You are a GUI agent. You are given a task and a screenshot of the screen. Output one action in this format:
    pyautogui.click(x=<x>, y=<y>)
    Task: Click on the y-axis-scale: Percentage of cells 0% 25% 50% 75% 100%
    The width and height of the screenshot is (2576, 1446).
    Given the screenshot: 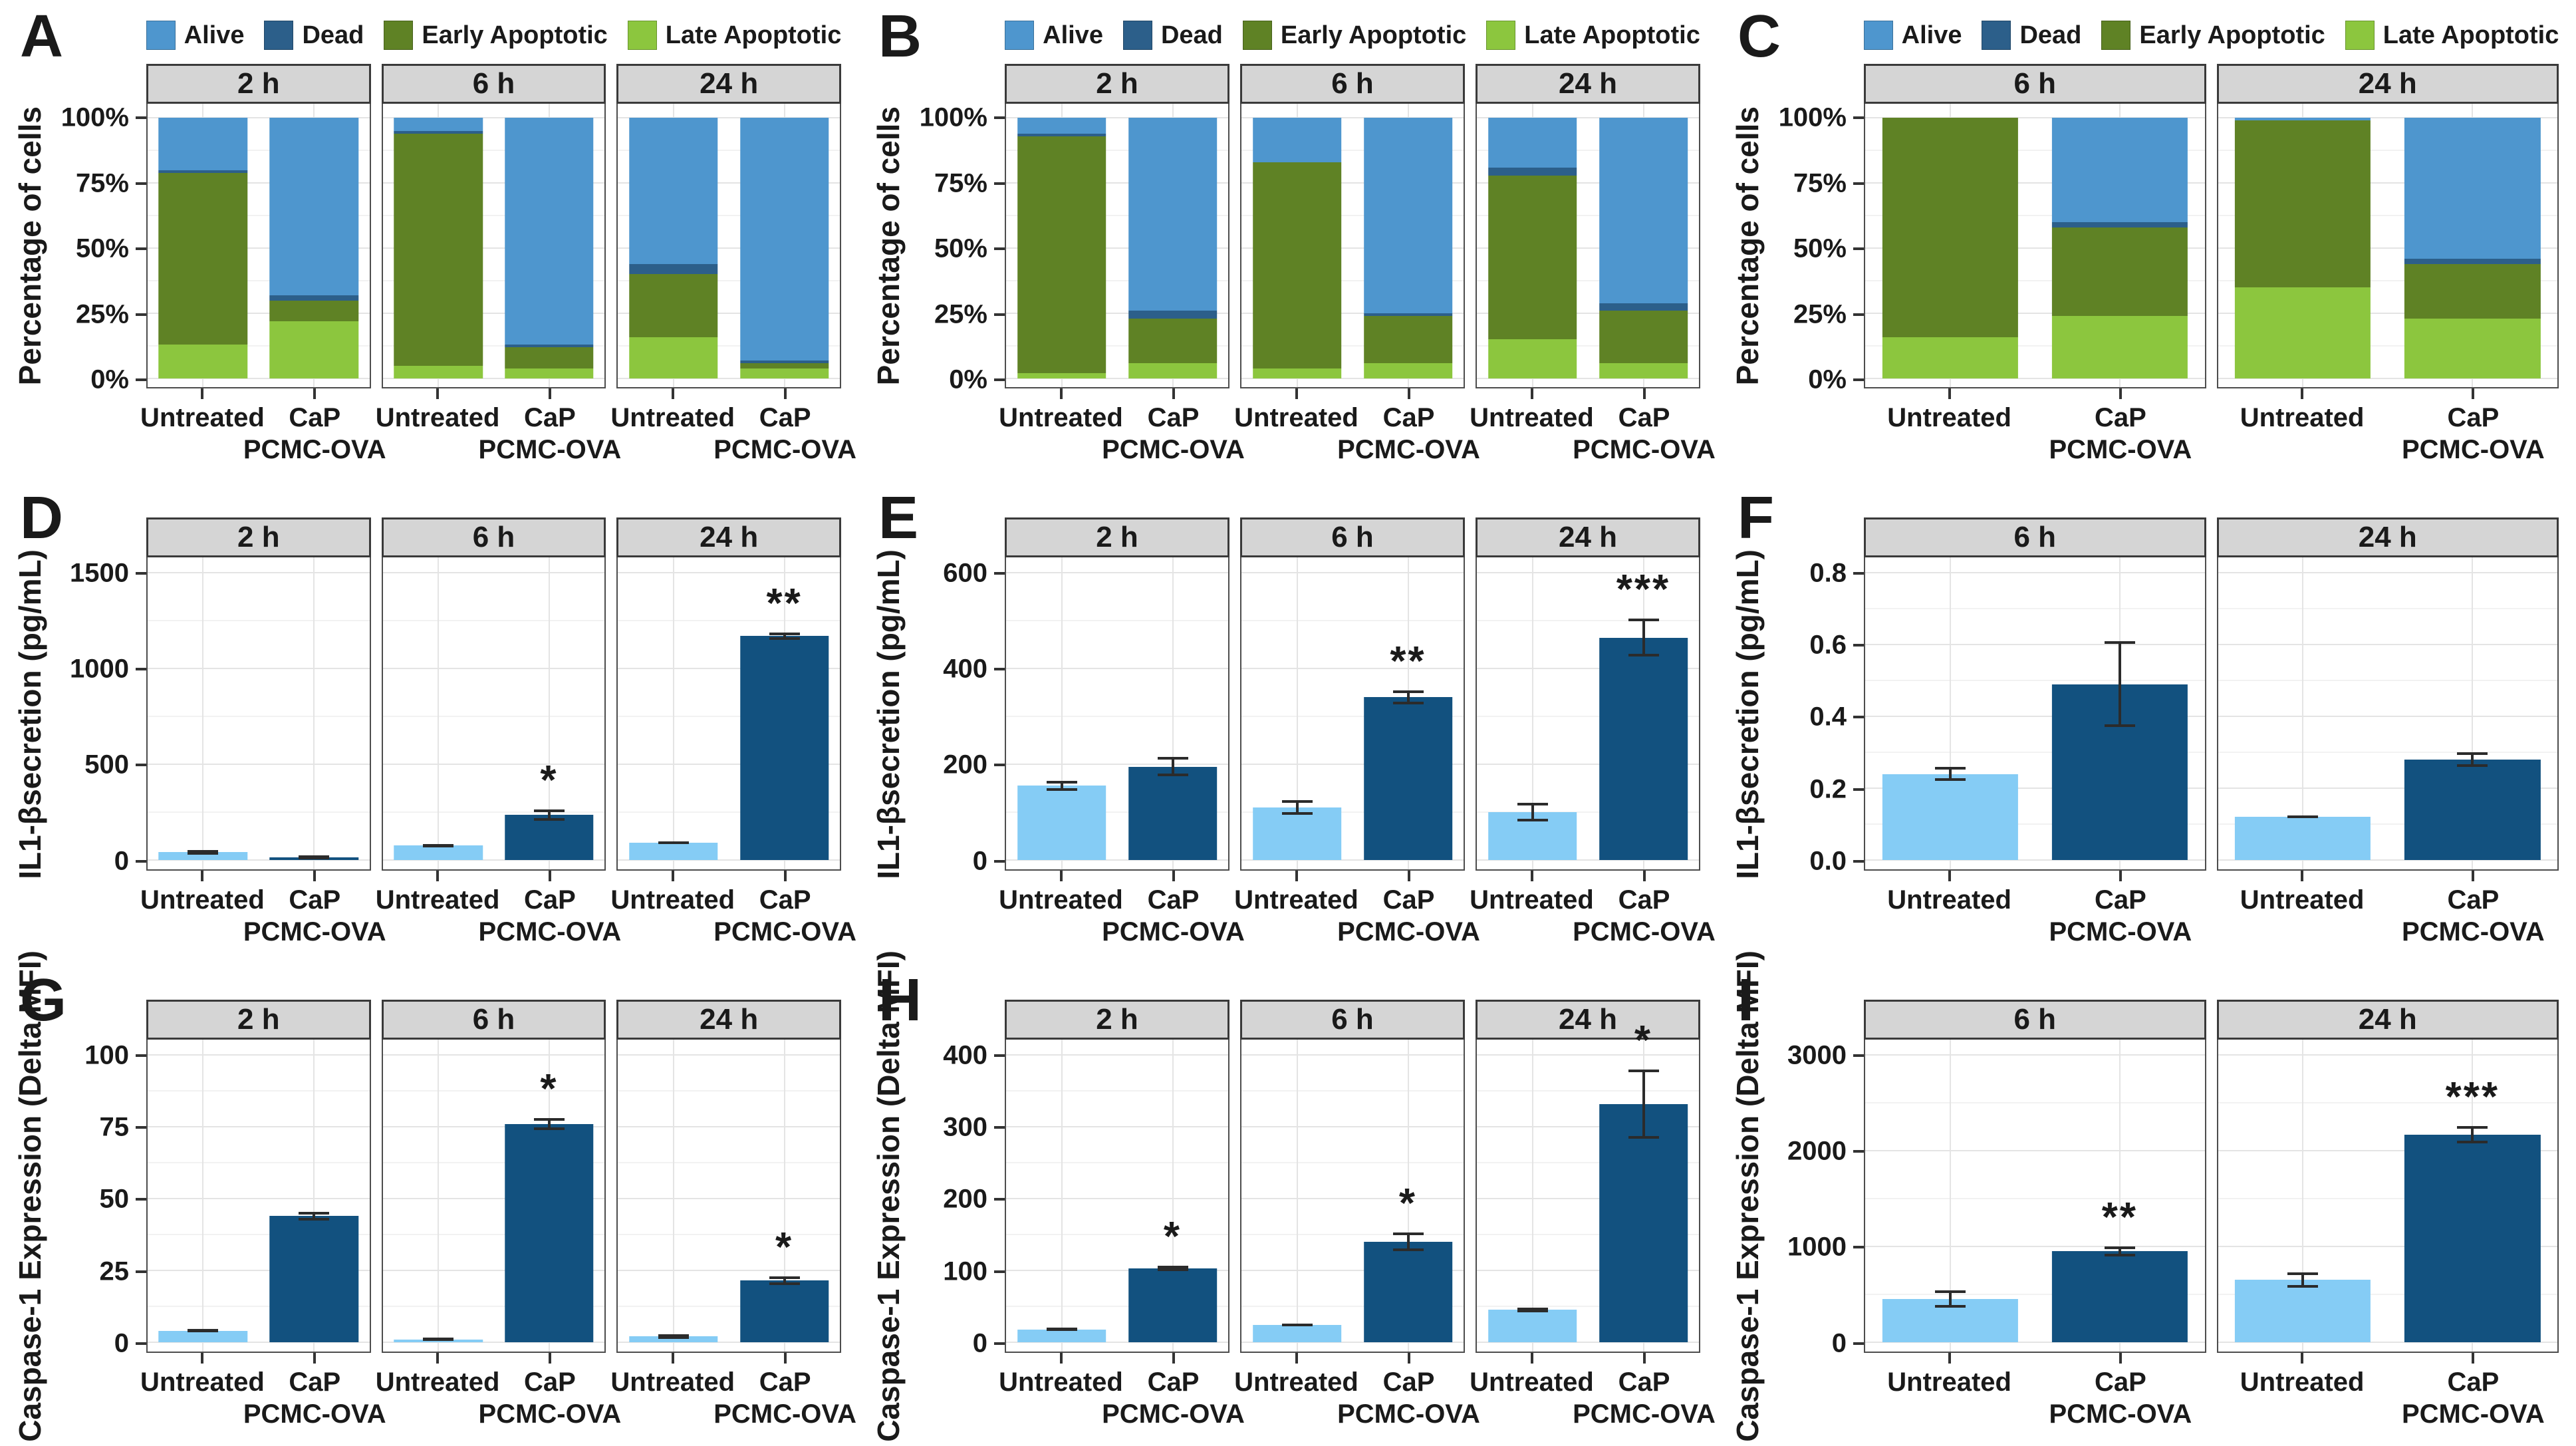 What is the action you would take?
    pyautogui.click(x=76, y=248)
    